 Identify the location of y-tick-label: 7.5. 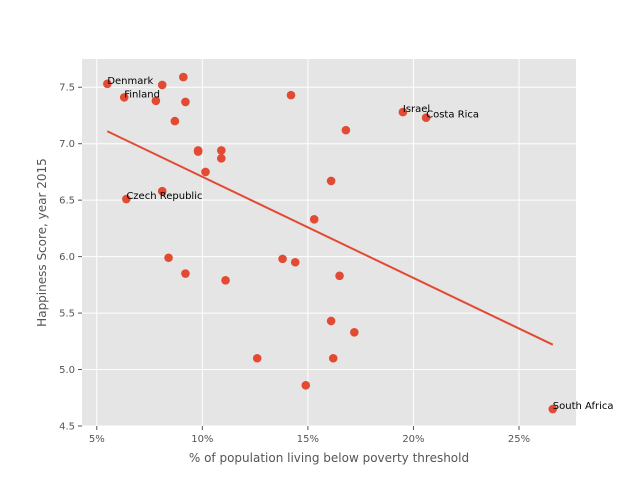
(67, 88).